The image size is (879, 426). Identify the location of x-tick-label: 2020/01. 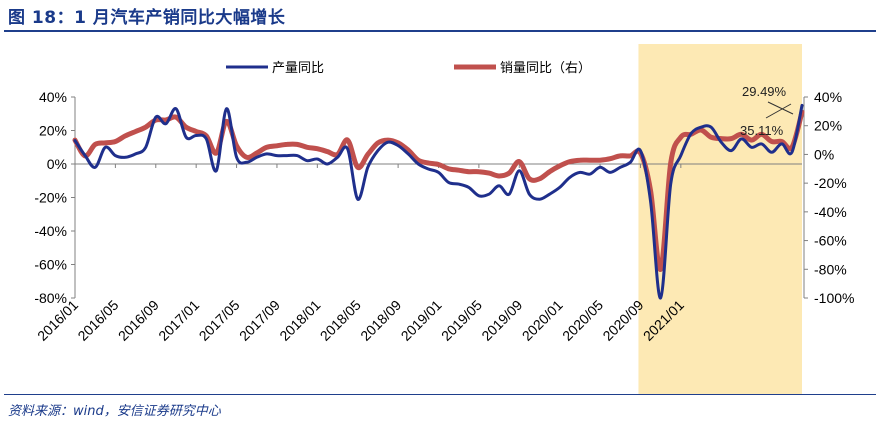
(542, 320).